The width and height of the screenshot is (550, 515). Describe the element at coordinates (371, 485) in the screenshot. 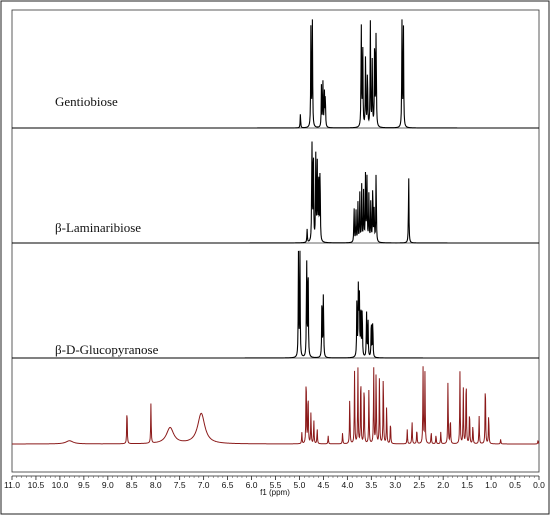

I see `x-tick-label-16: 3.5` at that location.